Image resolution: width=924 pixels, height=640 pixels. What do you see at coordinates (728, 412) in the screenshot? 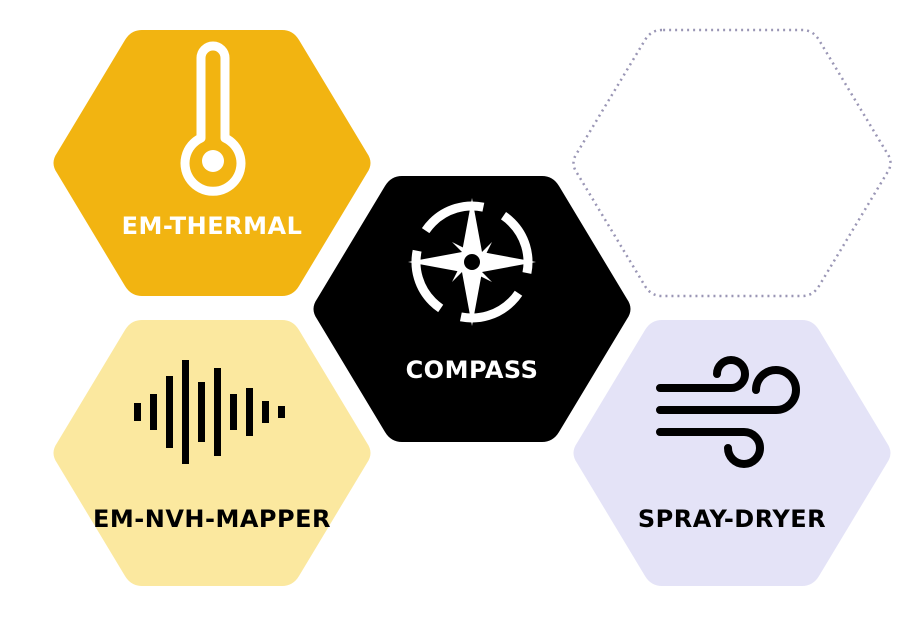
I see `wind-icon` at bounding box center [728, 412].